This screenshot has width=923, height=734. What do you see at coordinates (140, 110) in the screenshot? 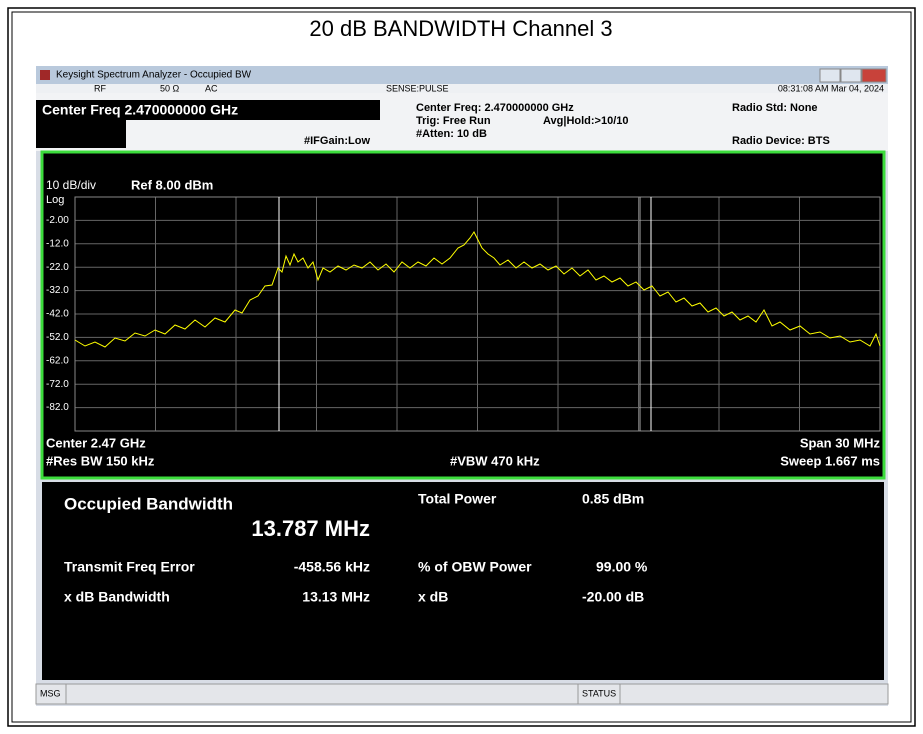
I see `center-freq: Center Freq 2.470000000 GHz` at bounding box center [140, 110].